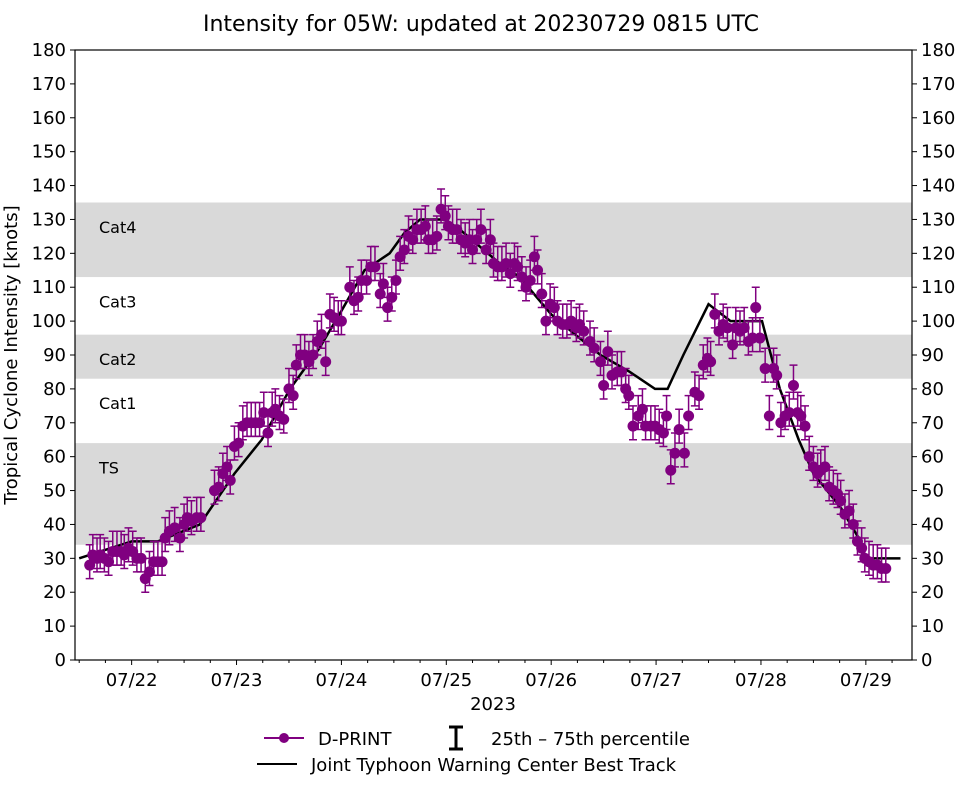 The height and width of the screenshot is (789, 962). What do you see at coordinates (761, 680) in the screenshot?
I see `x-tick-label: 07/28` at bounding box center [761, 680].